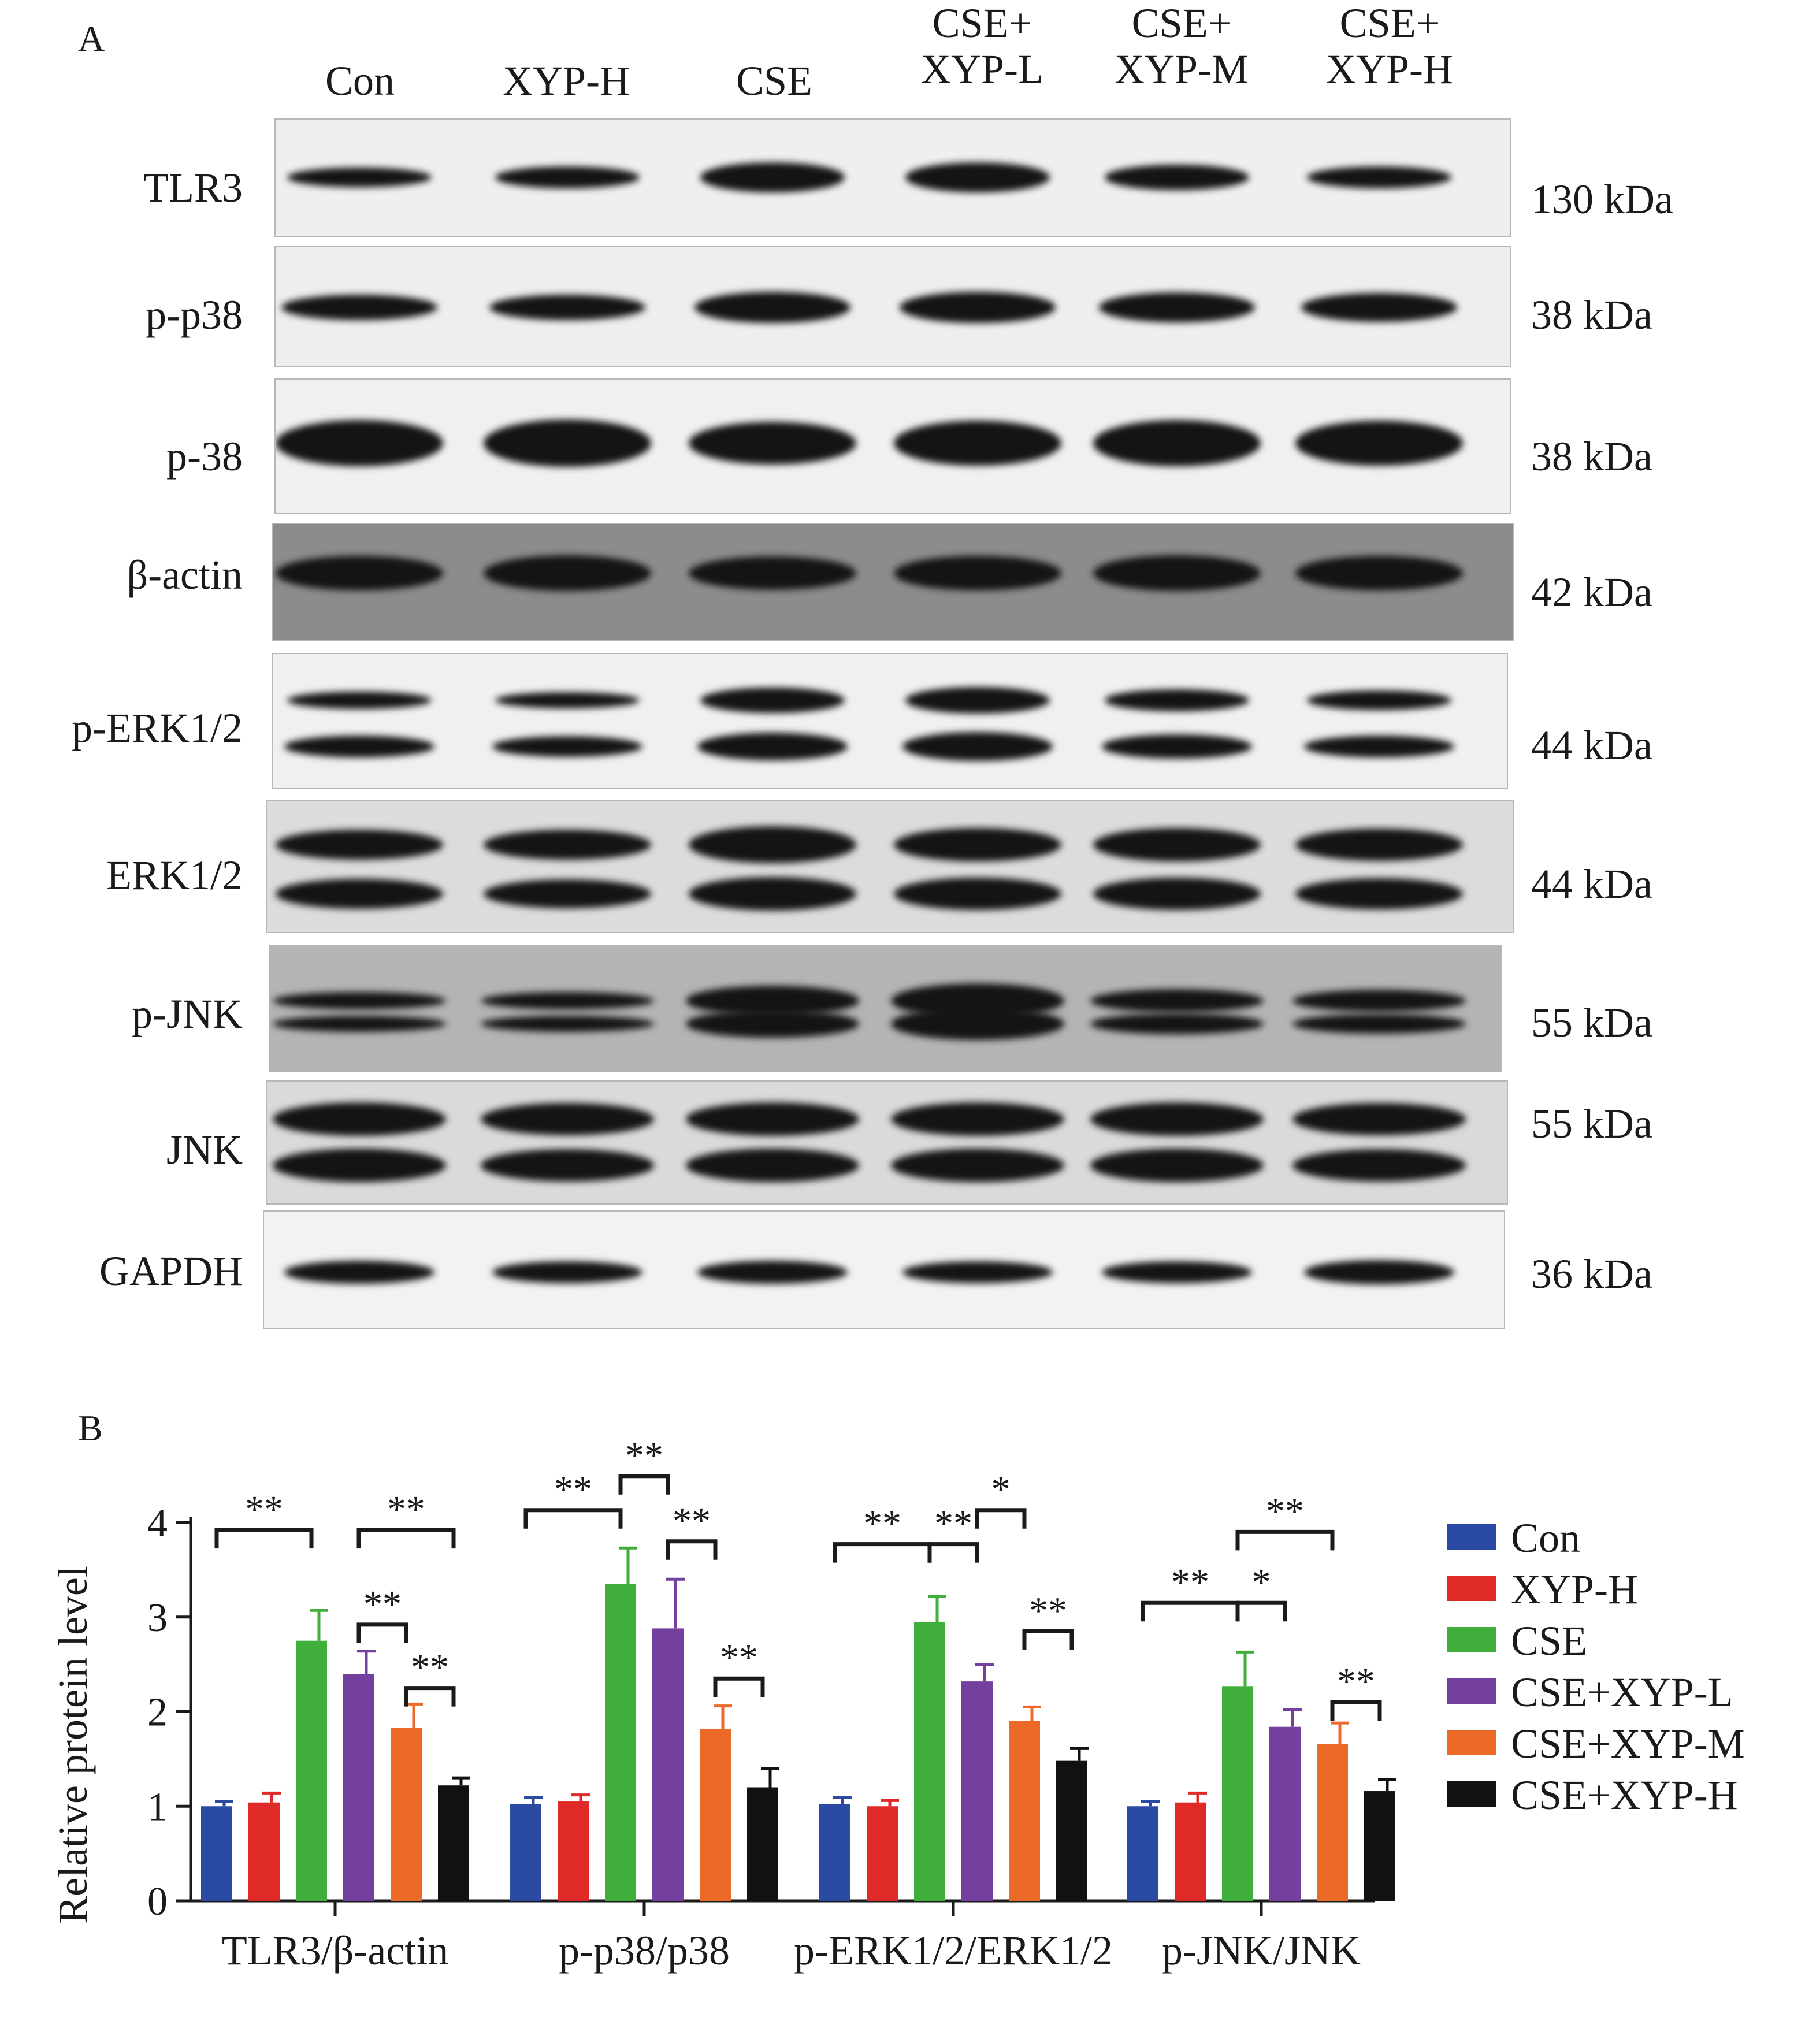 This screenshot has height=2017, width=1820. Describe the element at coordinates (1181, 46) in the screenshot. I see `lane-label-cse-xyp-m: CSE+ XYP-M` at that location.